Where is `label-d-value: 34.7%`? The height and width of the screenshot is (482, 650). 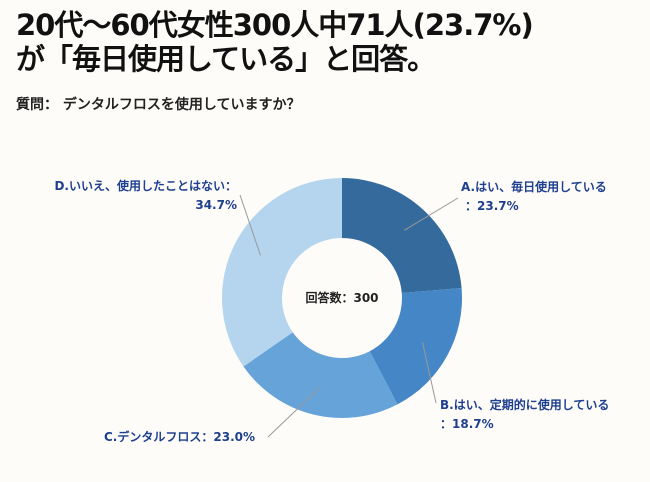
label-d-value: 34.7% is located at coordinates (216, 205).